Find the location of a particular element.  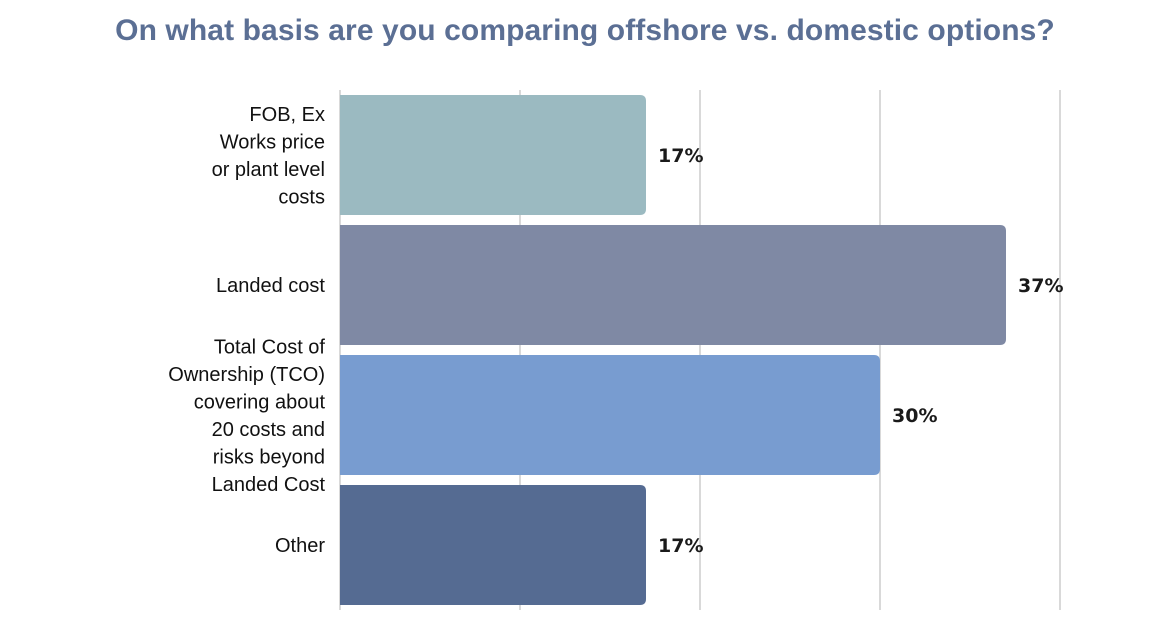

category-label-line: covering about is located at coordinates (260, 402).